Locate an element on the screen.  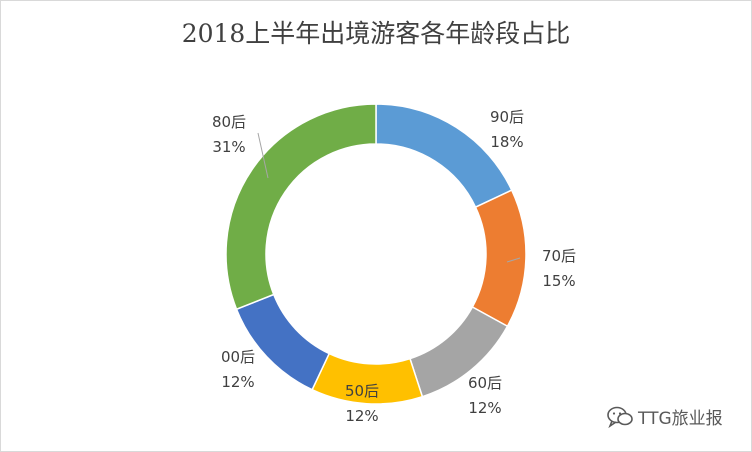
watermark: TTG旅业报 is located at coordinates (664, 416).